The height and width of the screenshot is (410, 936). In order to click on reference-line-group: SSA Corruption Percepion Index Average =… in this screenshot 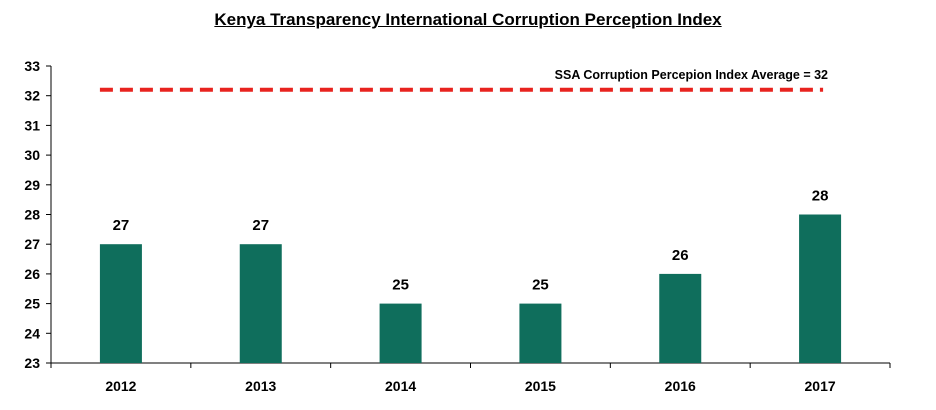, I will do `click(463, 80)`.